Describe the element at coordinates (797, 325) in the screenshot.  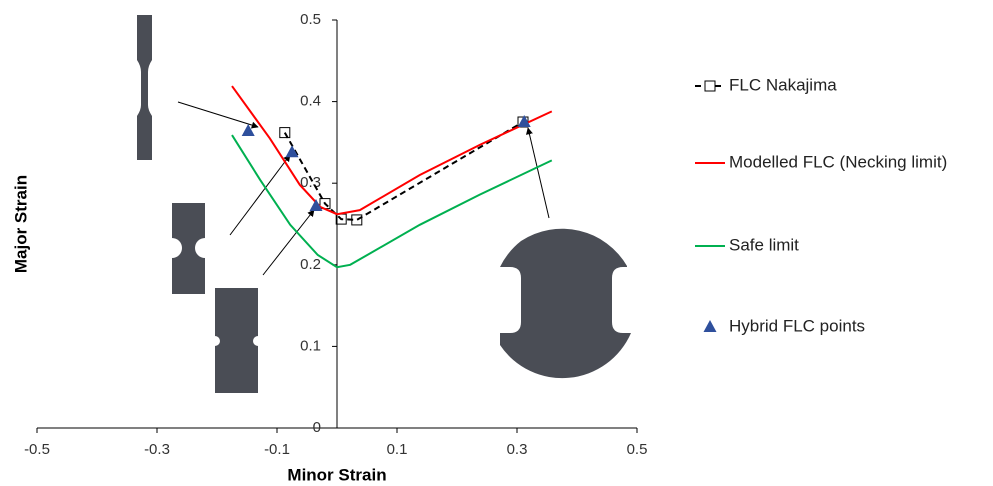
I see `legend-text: Hybrid FLC points` at that location.